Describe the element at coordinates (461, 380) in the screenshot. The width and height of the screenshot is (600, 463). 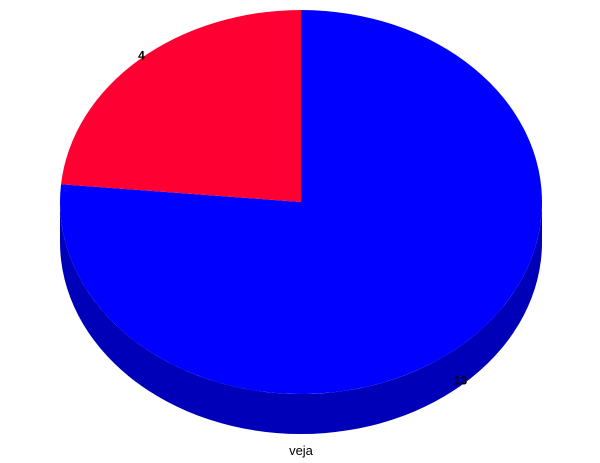
I see `pie-data-label-0: 13` at that location.